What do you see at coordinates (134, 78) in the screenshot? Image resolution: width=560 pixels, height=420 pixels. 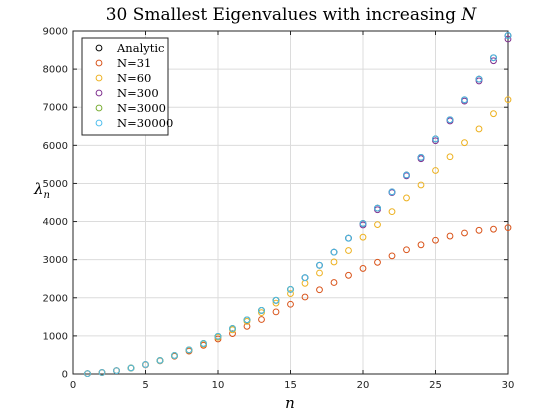 I see `legend-label: N=60` at bounding box center [134, 78].